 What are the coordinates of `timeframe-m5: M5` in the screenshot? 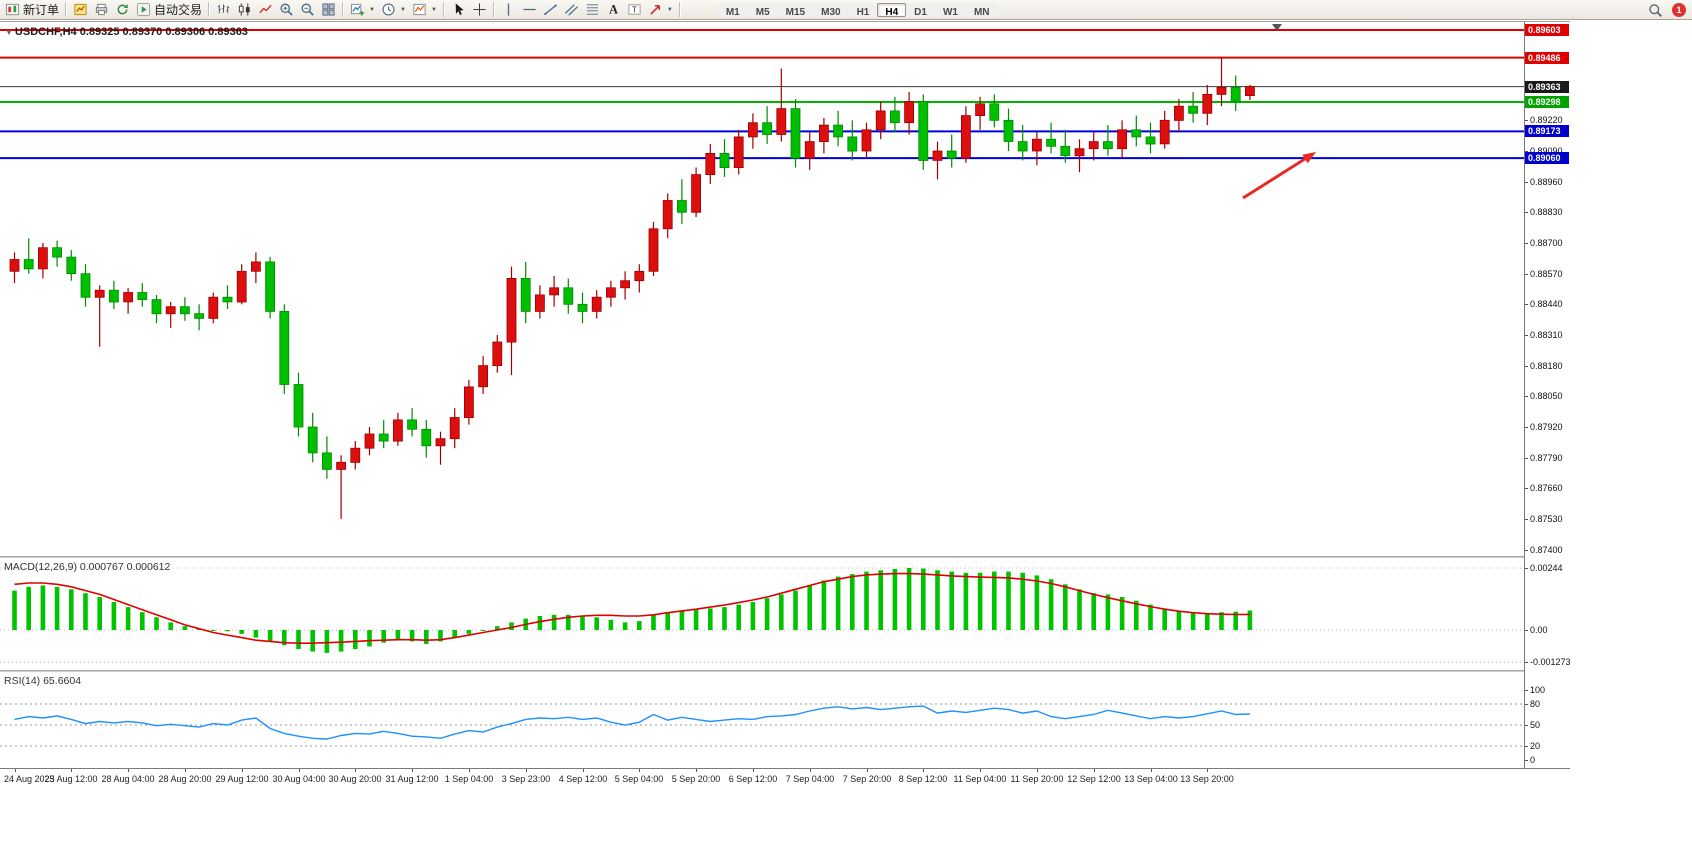 It's located at (762, 10).